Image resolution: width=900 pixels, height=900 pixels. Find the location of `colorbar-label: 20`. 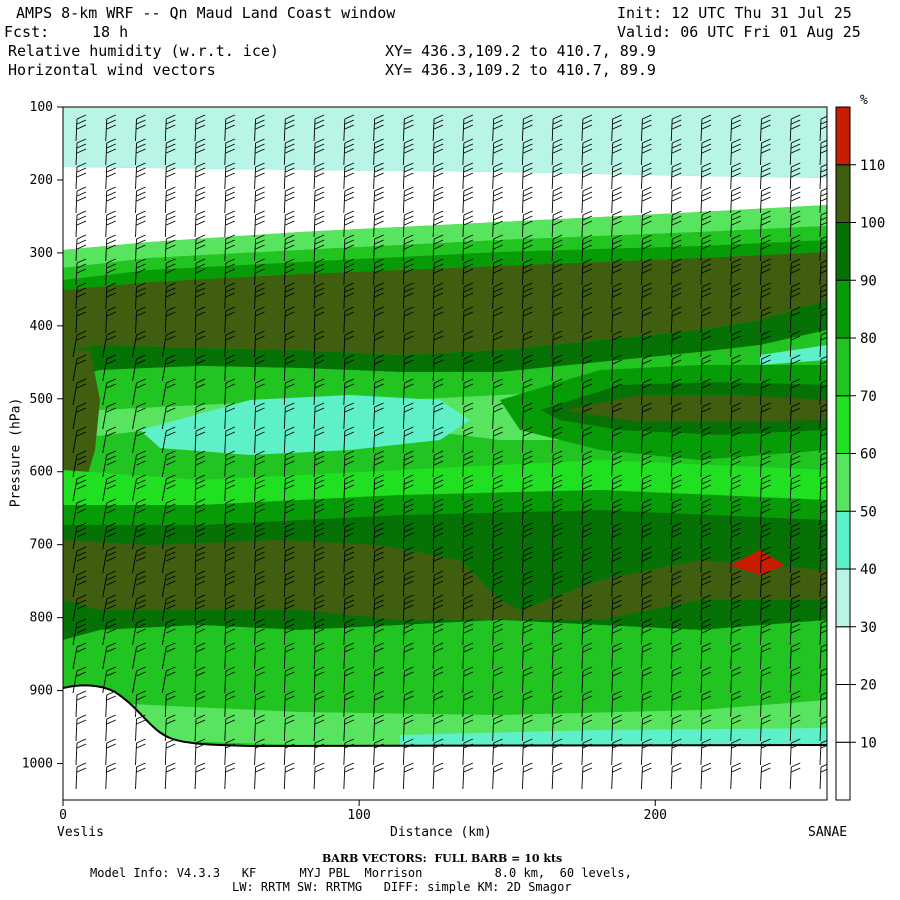

colorbar-label: 20 is located at coordinates (868, 686).